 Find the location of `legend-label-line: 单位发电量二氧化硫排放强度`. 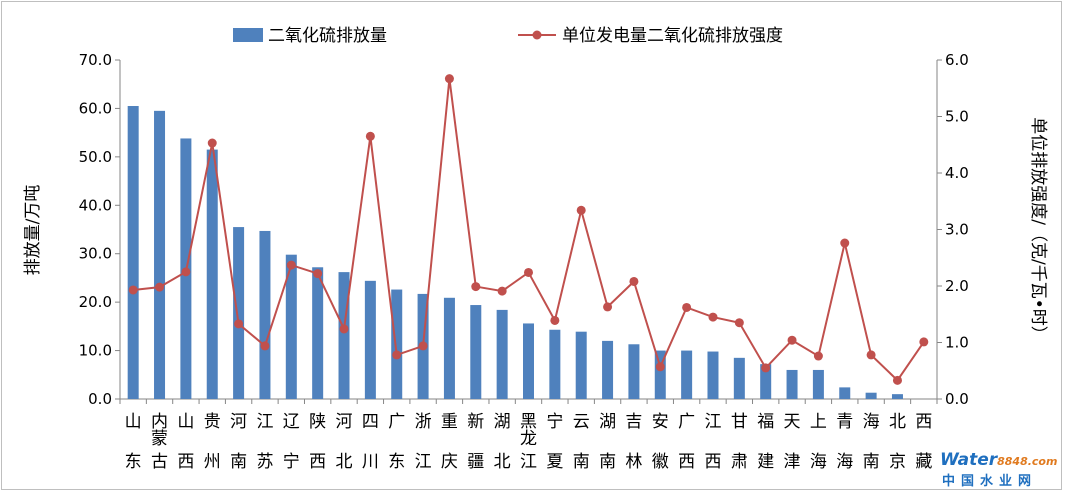

legend-label-line: 单位发电量二氧化硫排放强度 is located at coordinates (672, 36).